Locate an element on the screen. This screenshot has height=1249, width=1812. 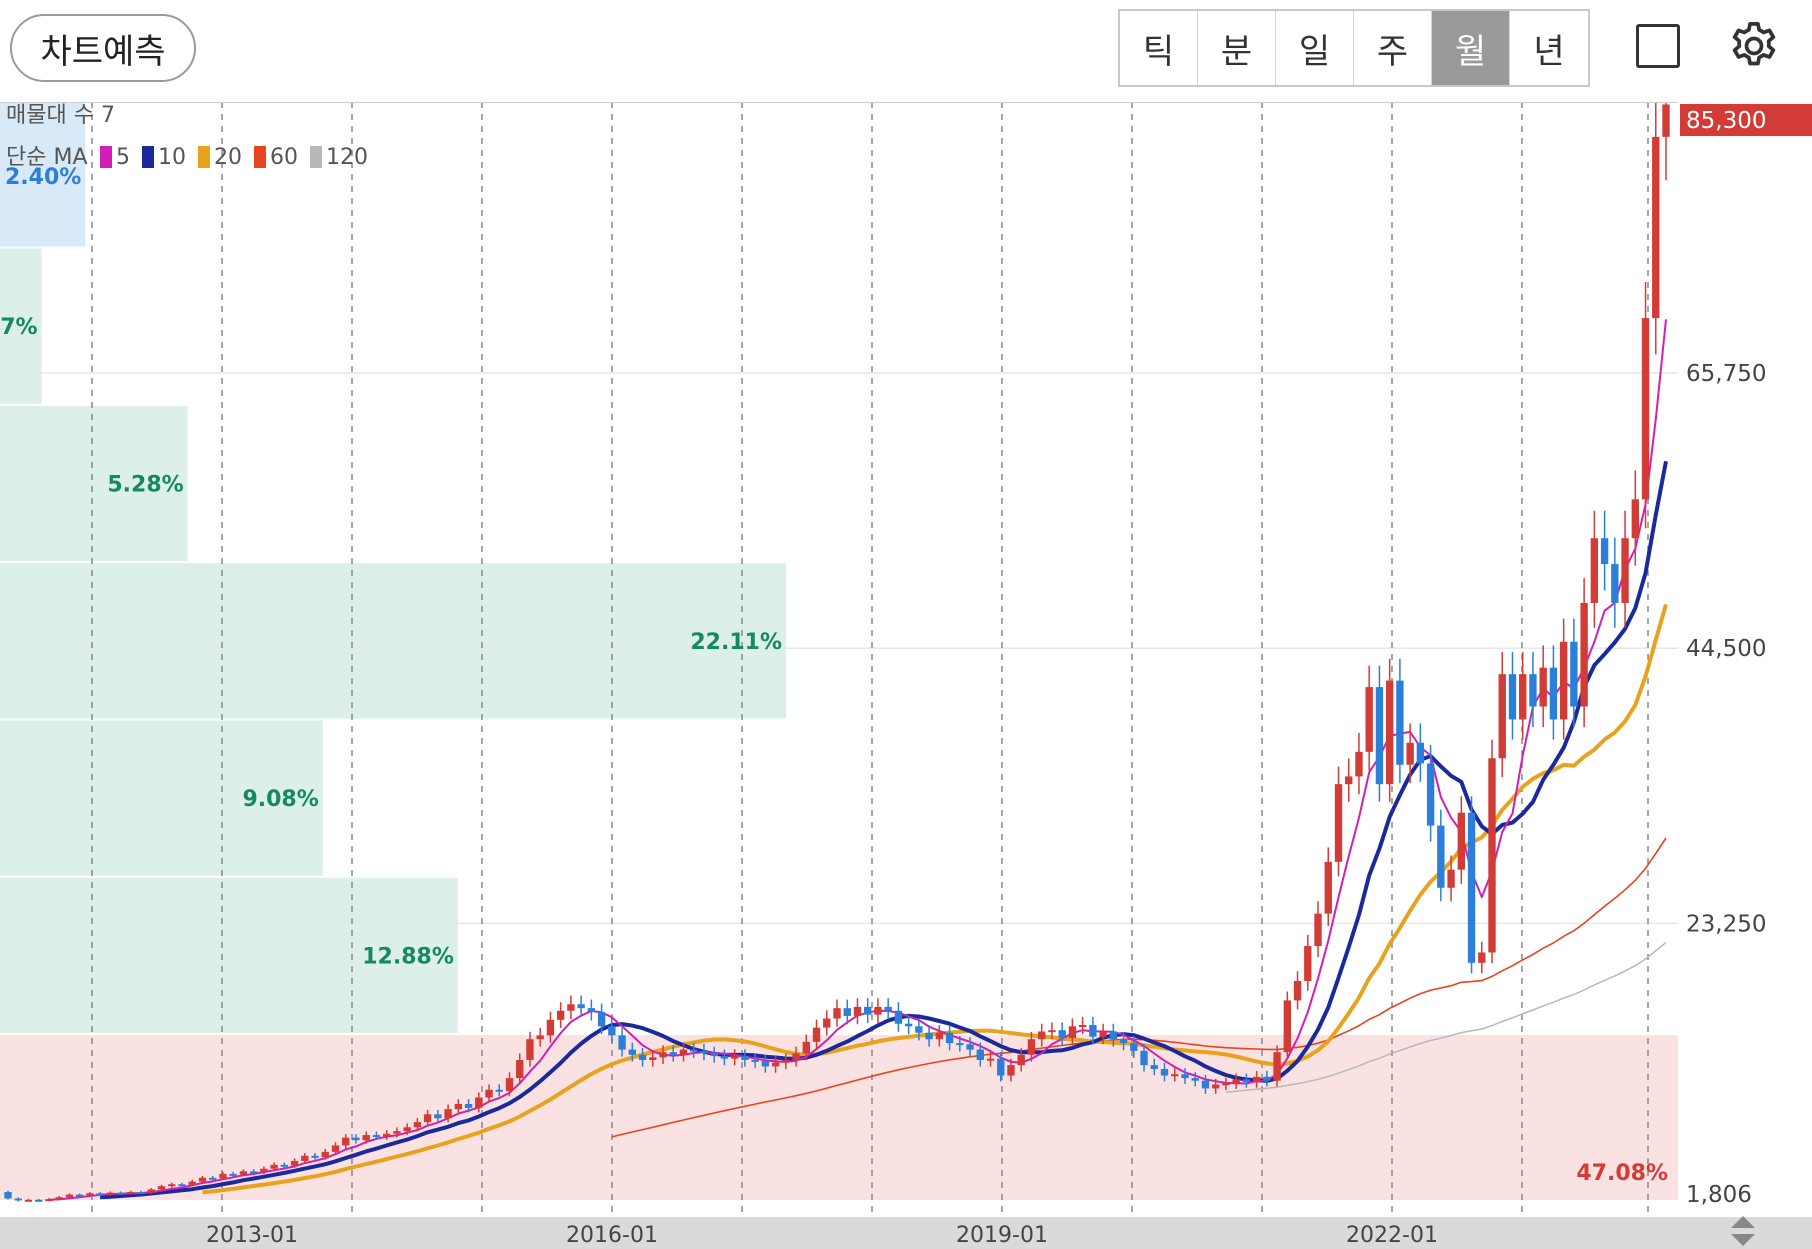
tab-month: 월 is located at coordinates (1471, 48).